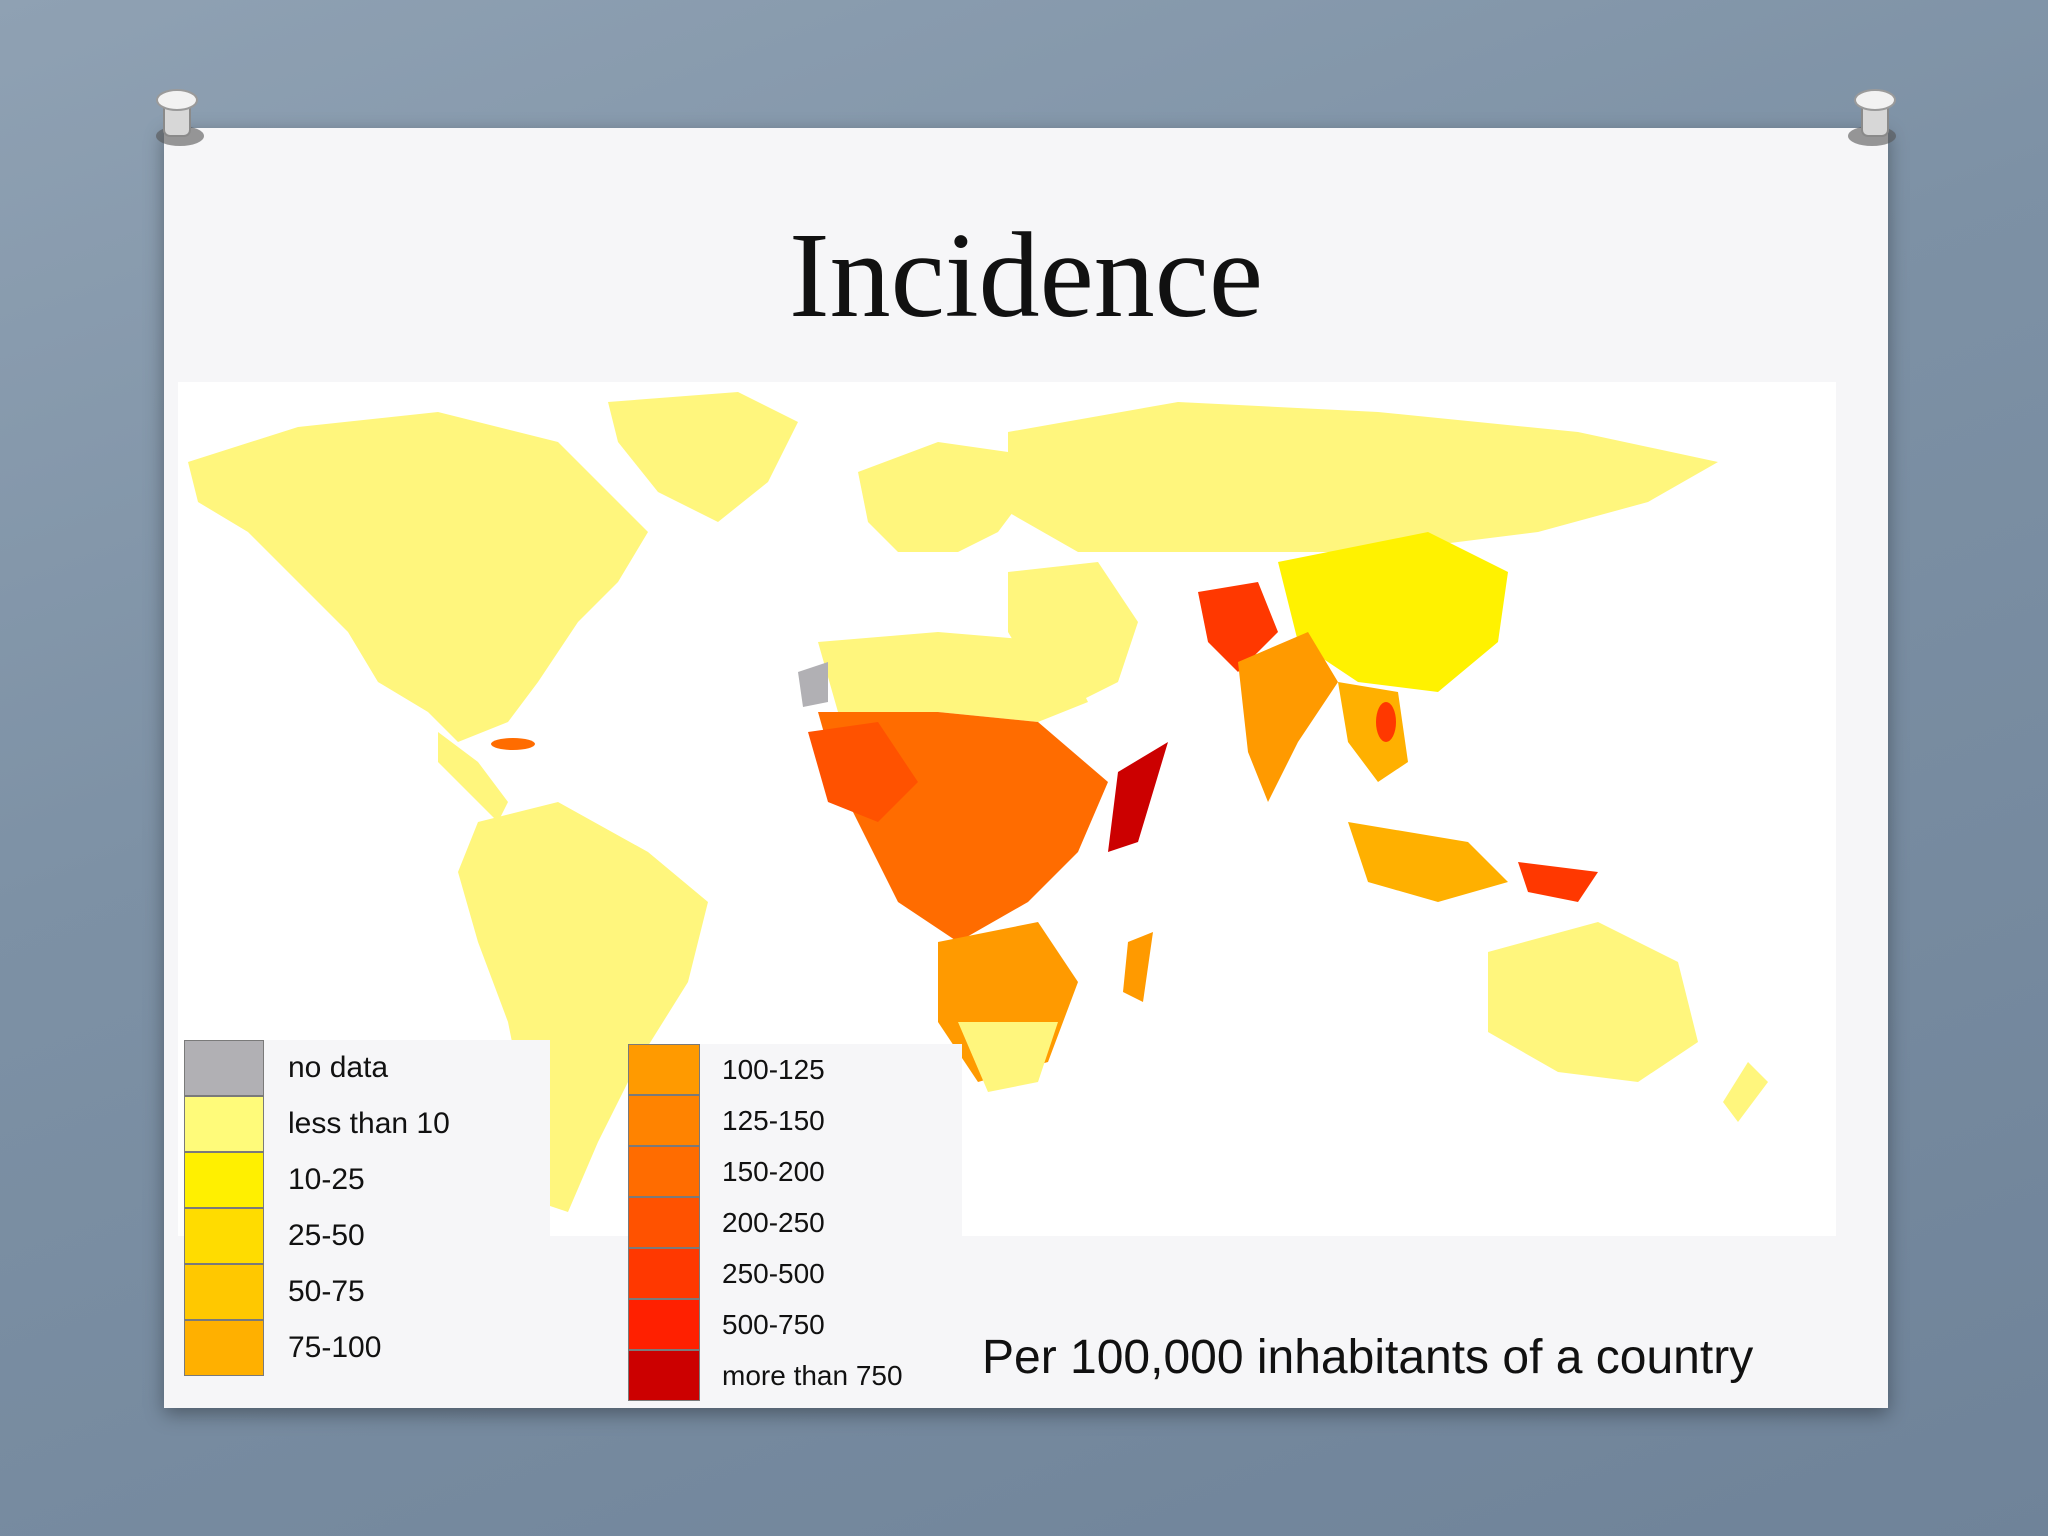 This screenshot has height=1536, width=2048. Describe the element at coordinates (274, 1292) in the screenshot. I see `legend-item: 50-75` at that location.